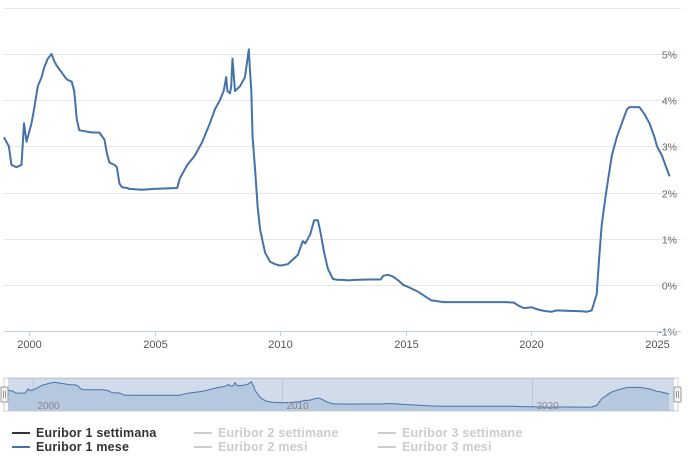 The height and width of the screenshot is (462, 691). I want to click on legend-item-euribor-1-settimana: Euribor 1 settimana, so click(84, 433).